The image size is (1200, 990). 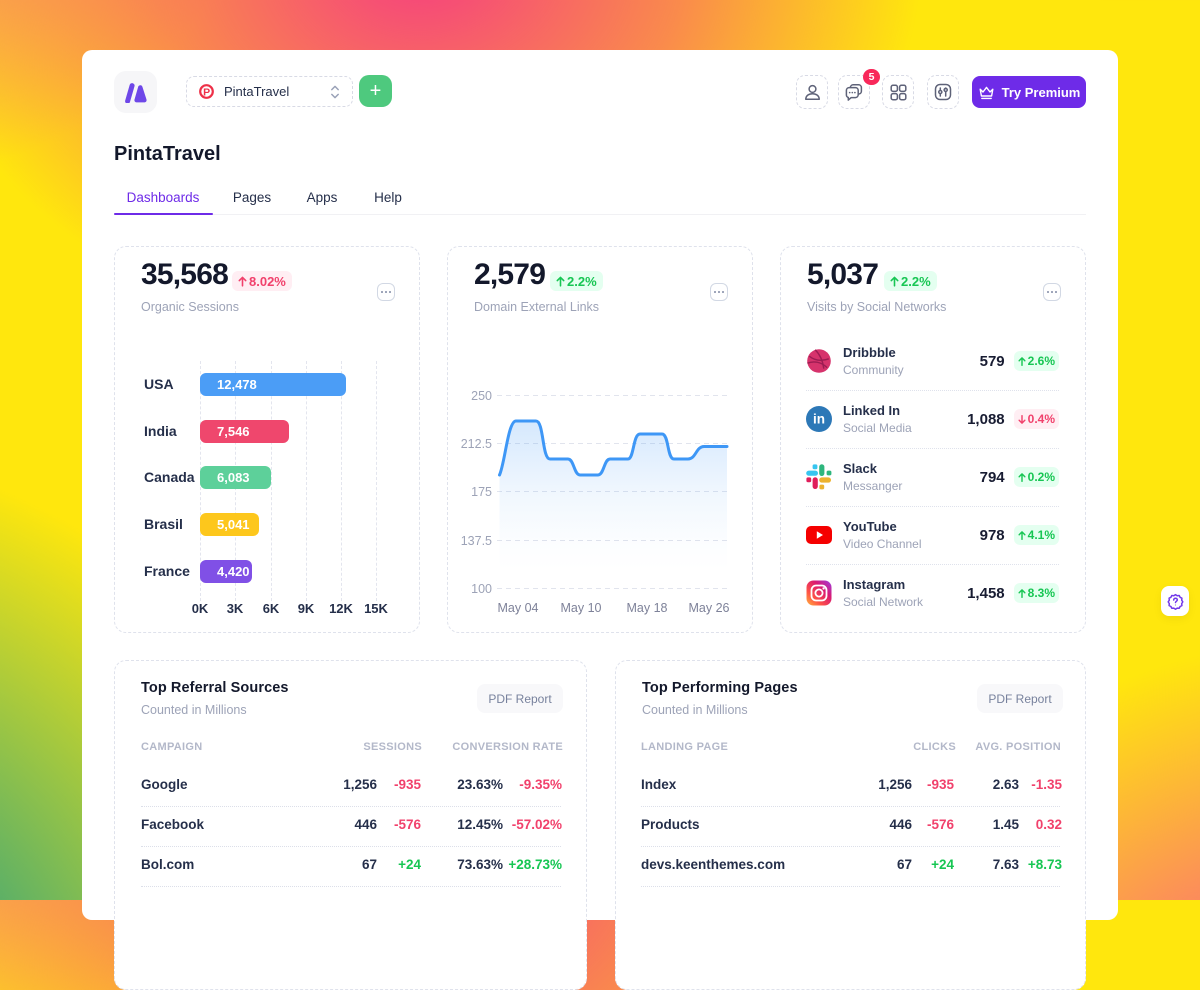 I want to click on svg-text: in, so click(x=819, y=419).